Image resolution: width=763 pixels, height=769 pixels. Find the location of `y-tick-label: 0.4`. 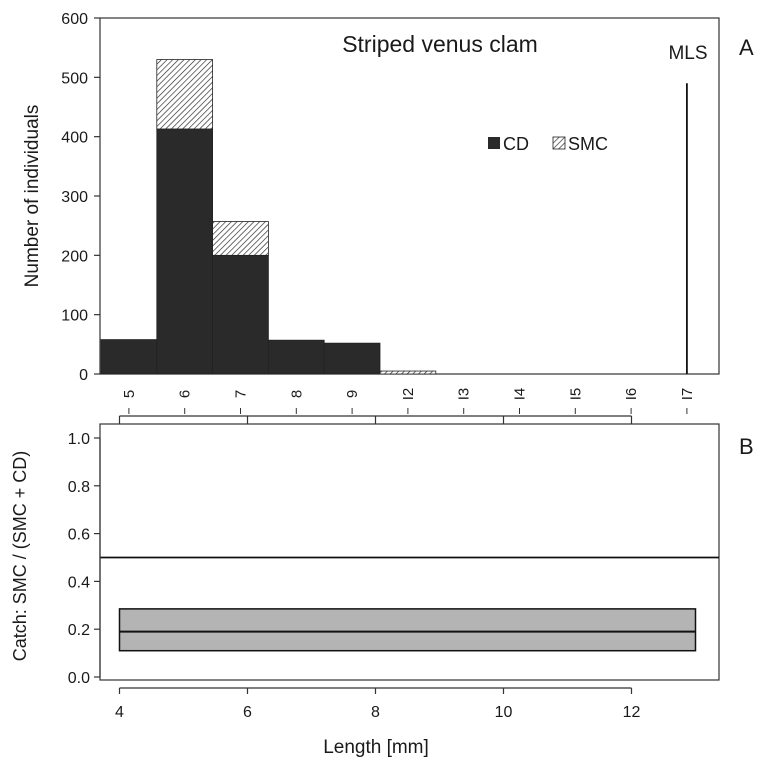

y-tick-label: 0.4 is located at coordinates (79, 582).